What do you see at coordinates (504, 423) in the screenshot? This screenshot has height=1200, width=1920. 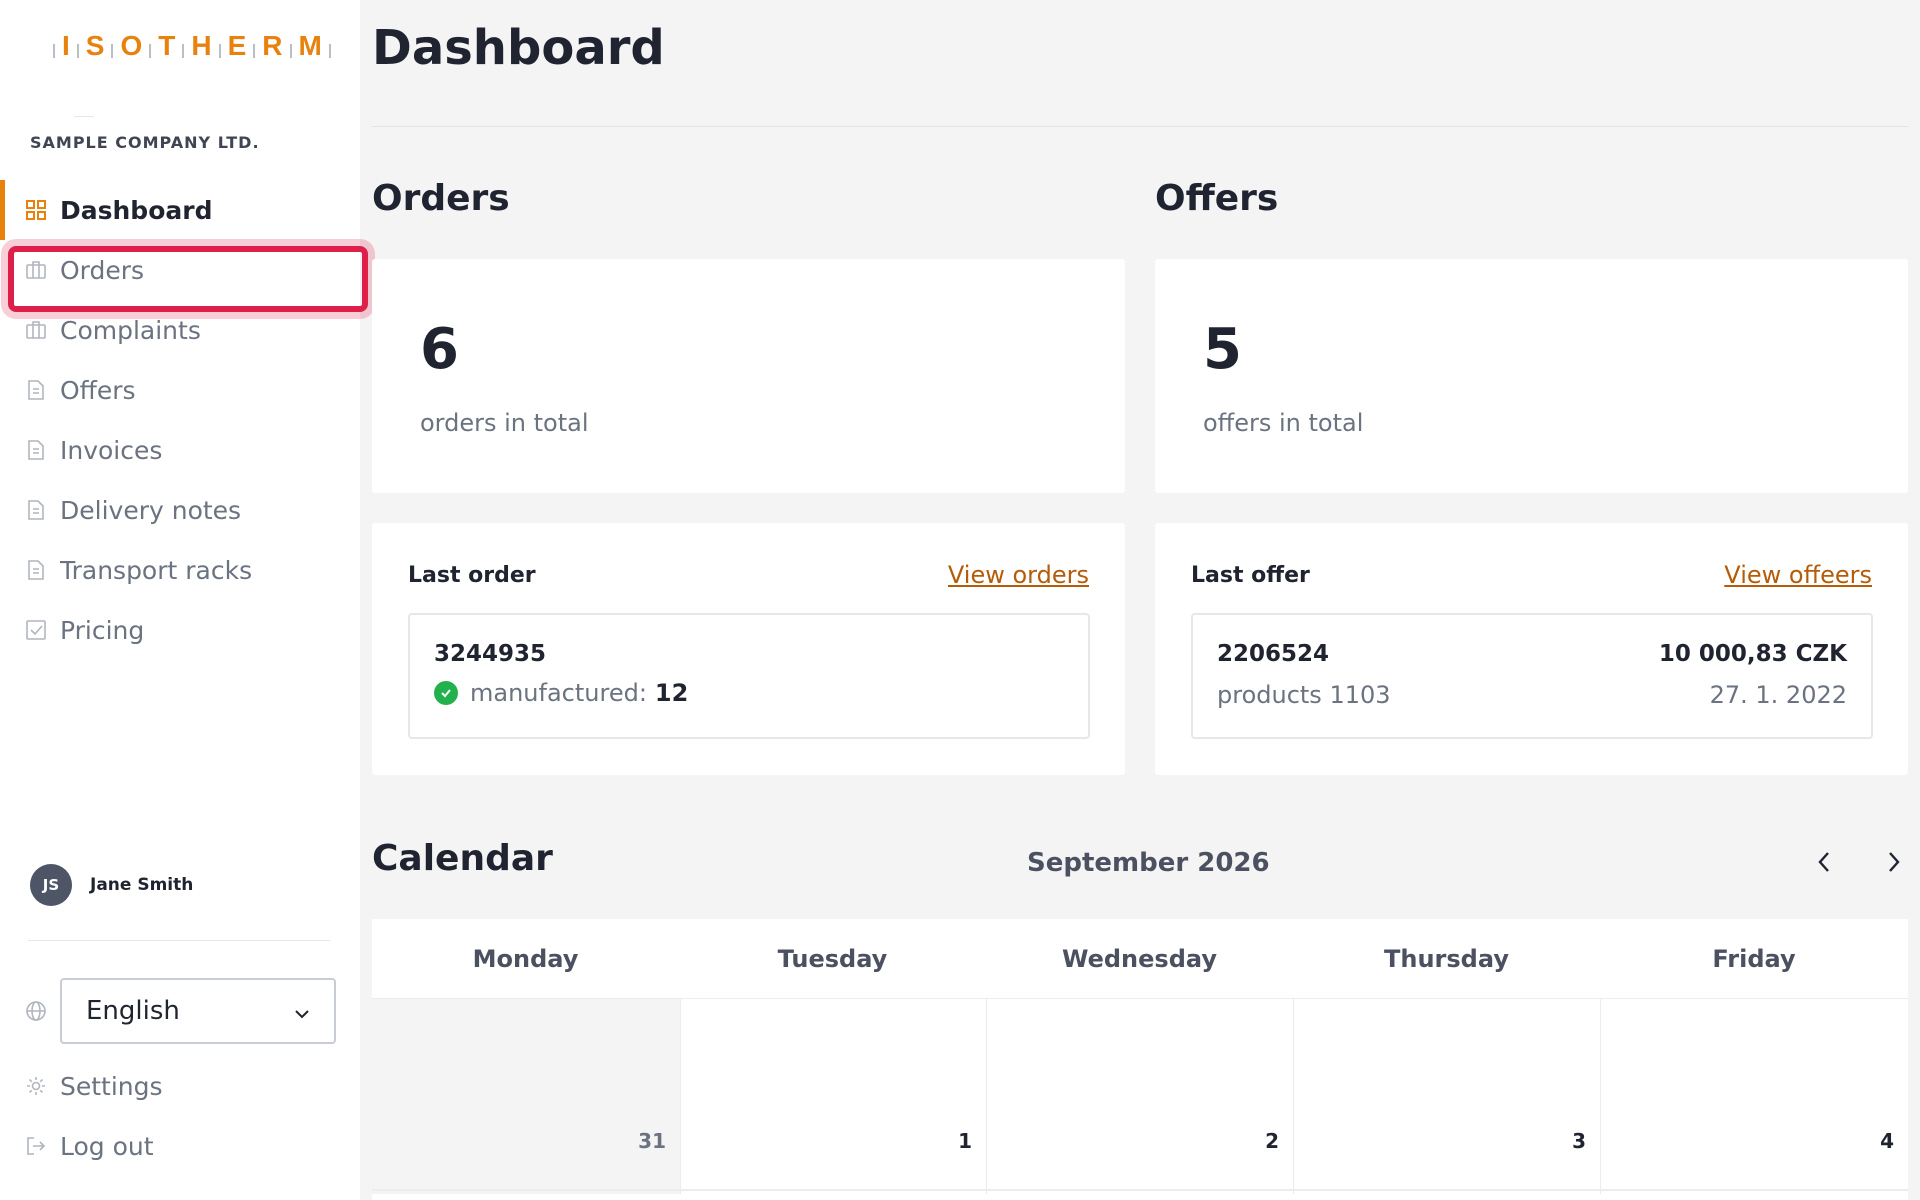 I see `orders-total-label: orders in total` at bounding box center [504, 423].